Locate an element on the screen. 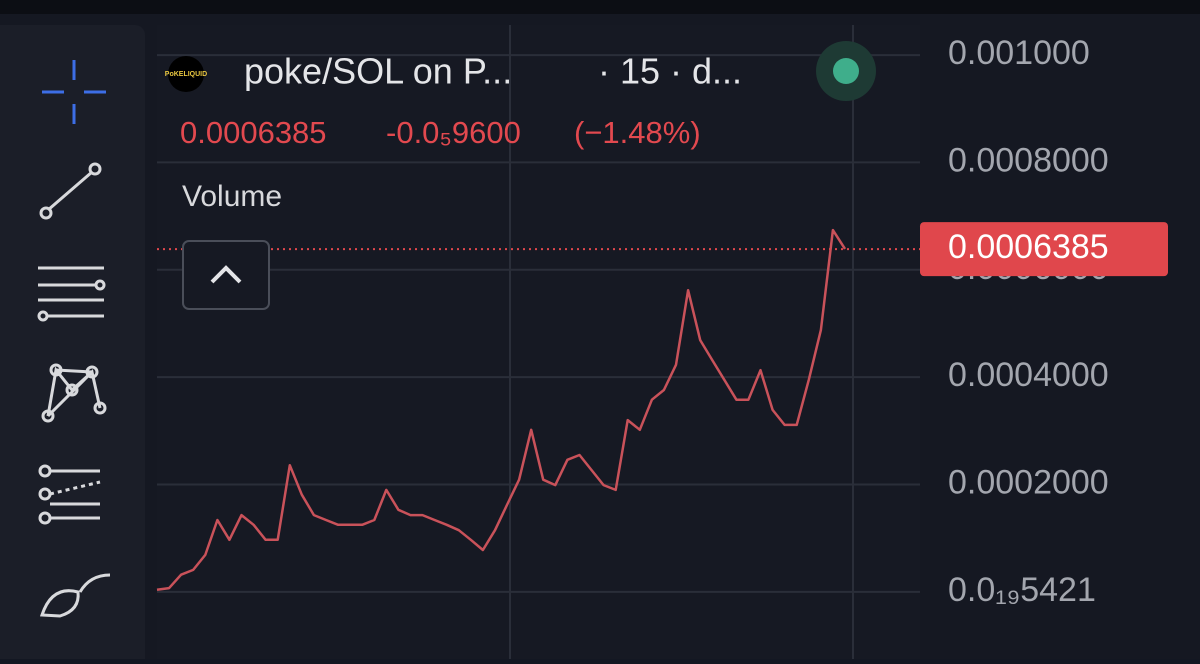 The width and height of the screenshot is (1200, 664). brush-tool is located at coordinates (75, 595).